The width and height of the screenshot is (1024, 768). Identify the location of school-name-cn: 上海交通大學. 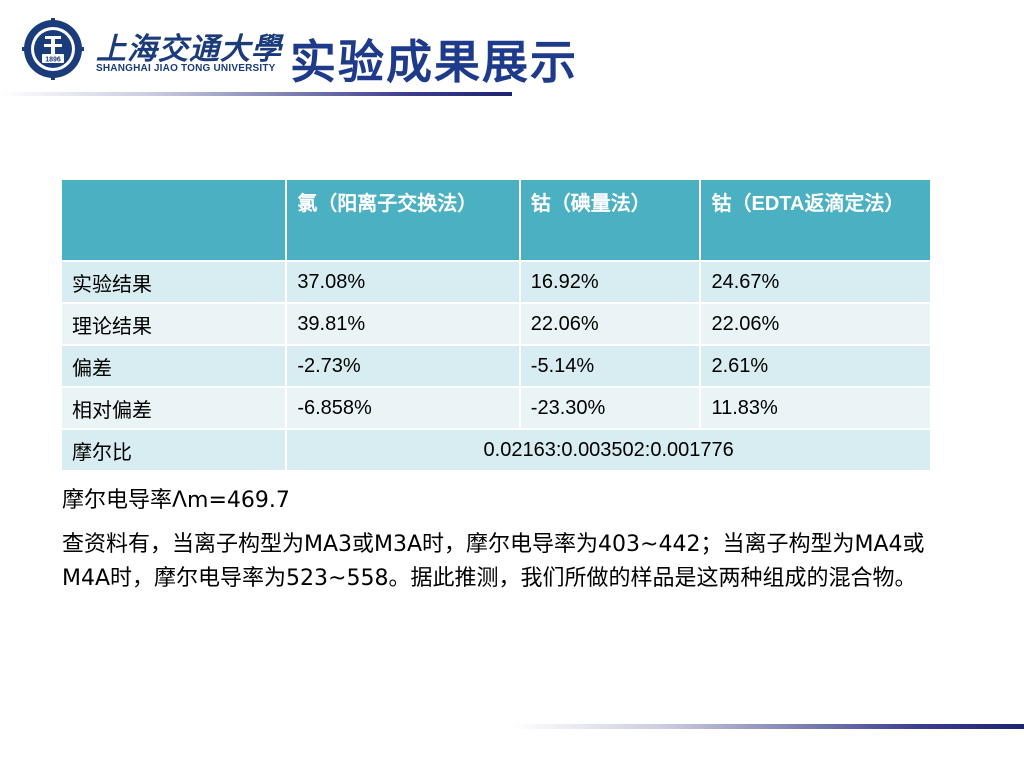
(189, 49).